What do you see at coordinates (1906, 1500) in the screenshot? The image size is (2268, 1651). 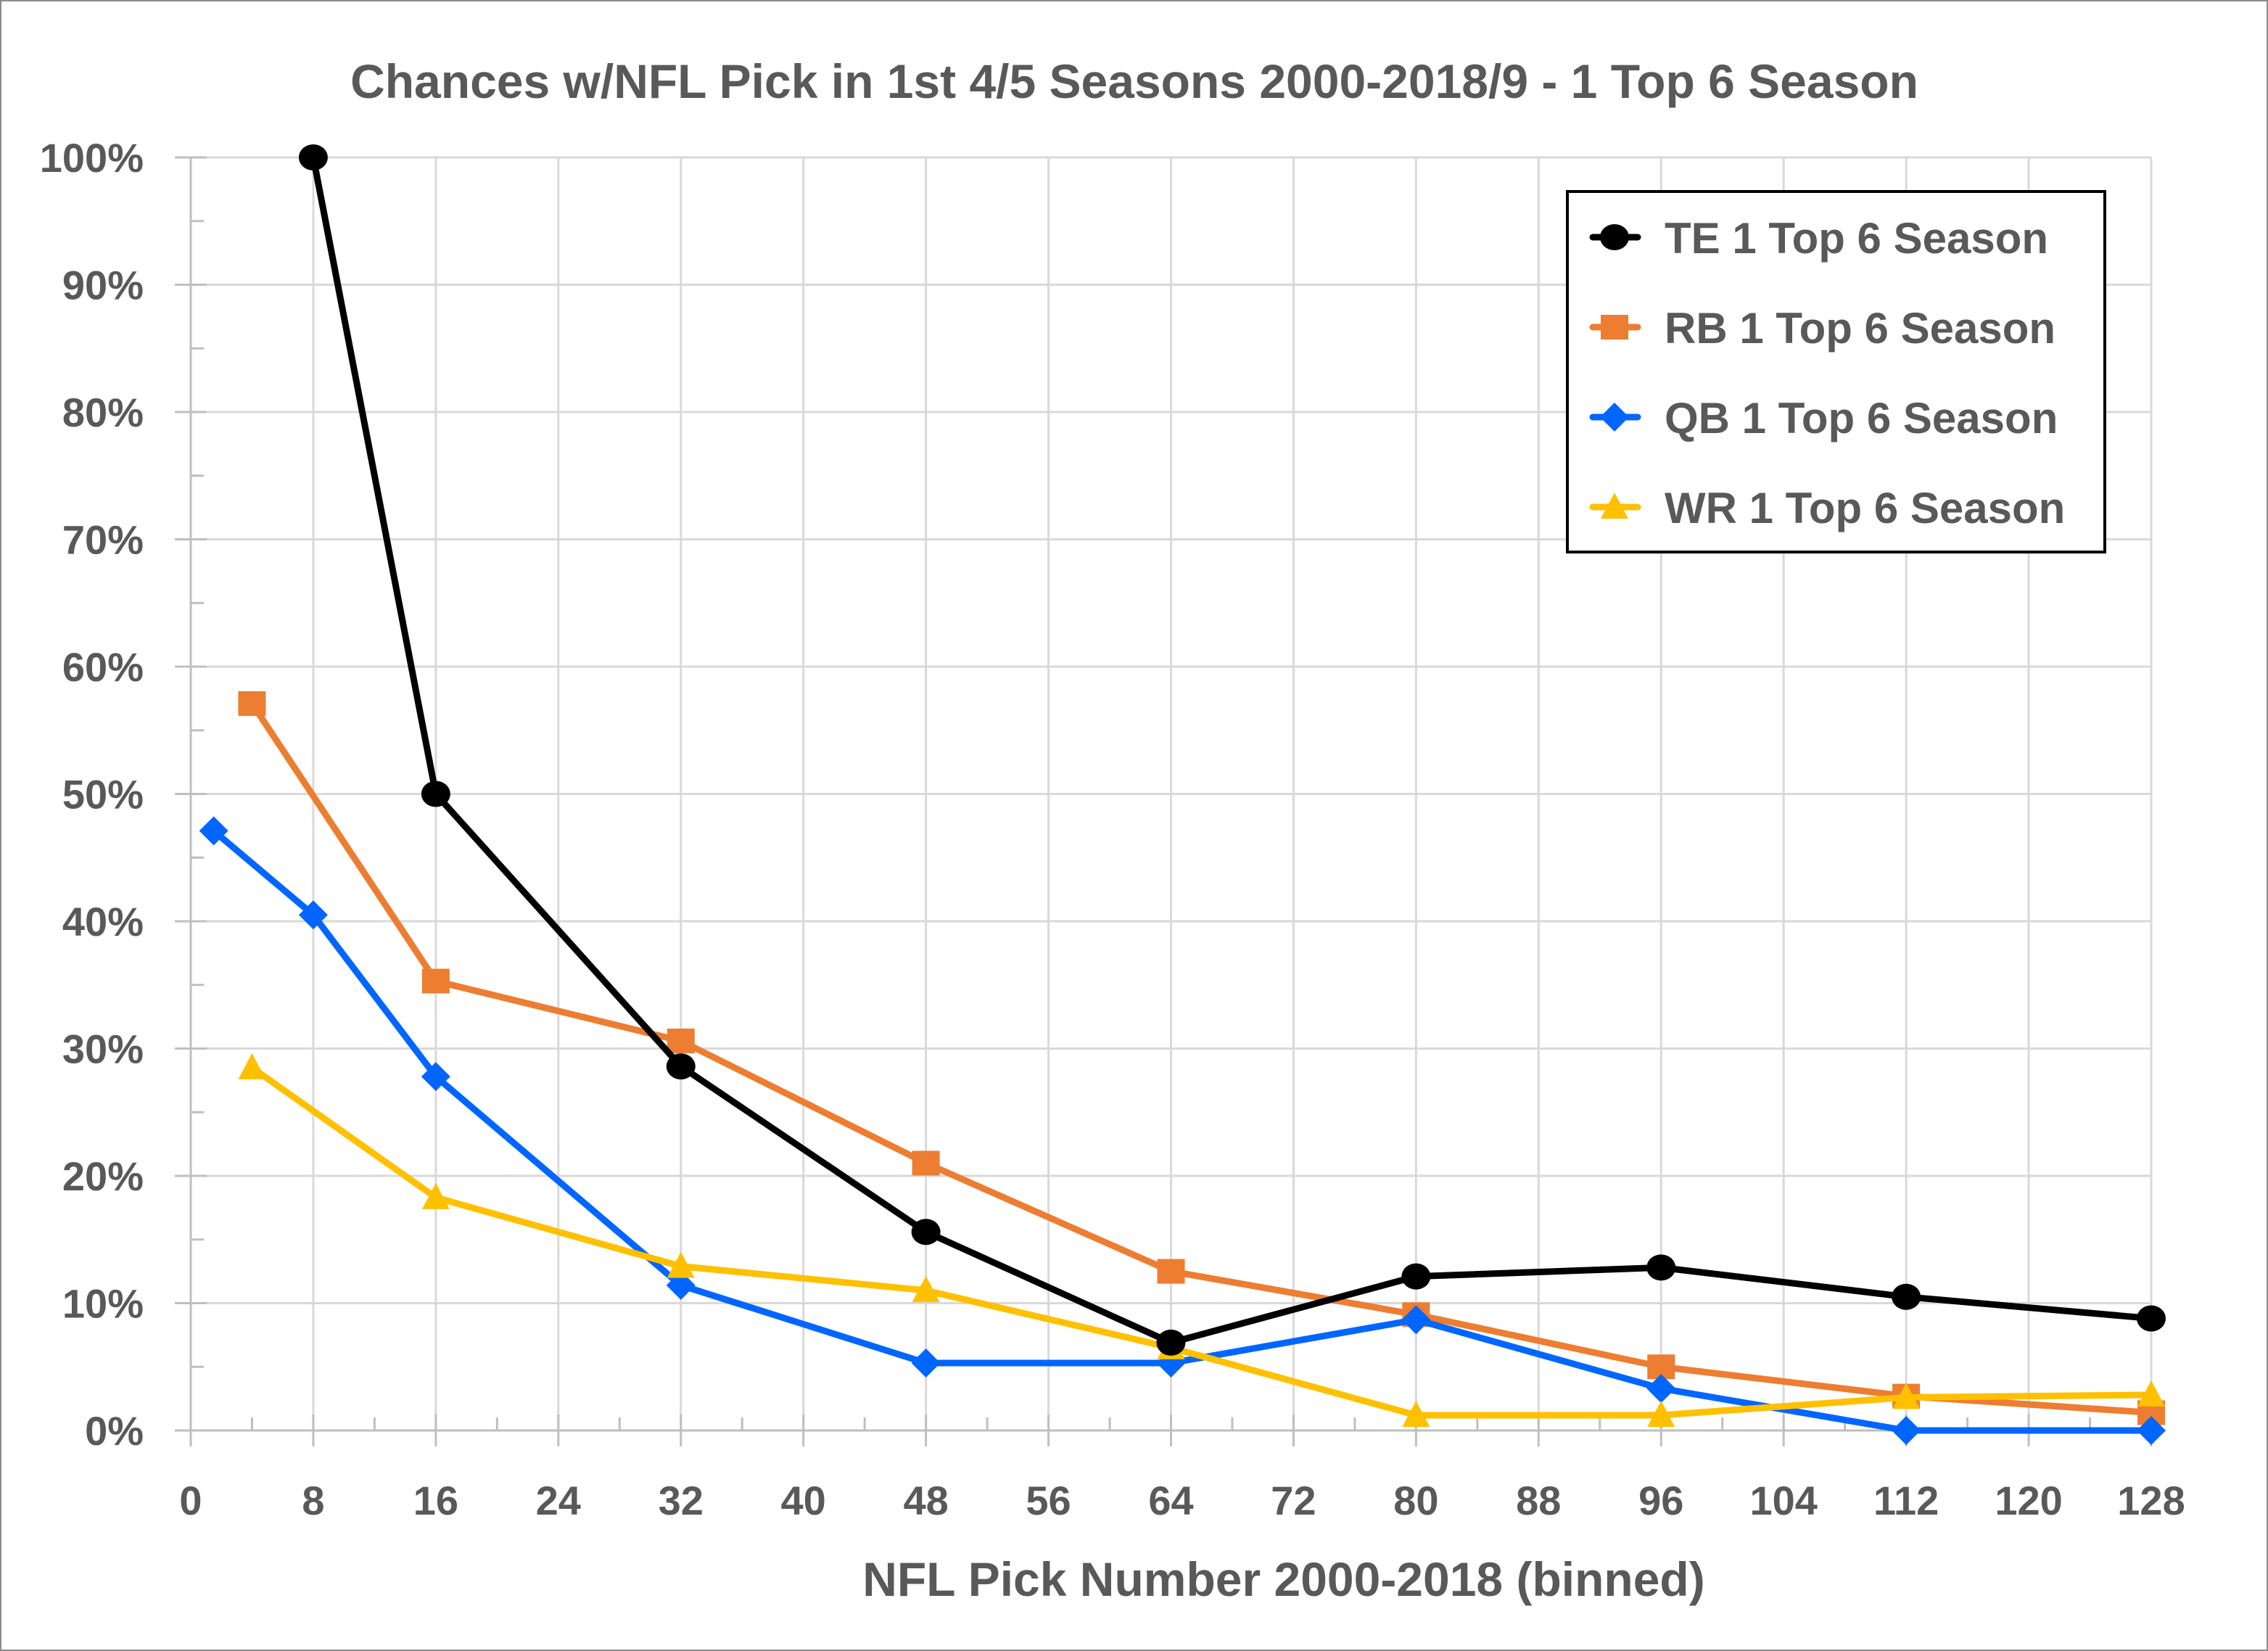 I see `x-tick-label: 112` at bounding box center [1906, 1500].